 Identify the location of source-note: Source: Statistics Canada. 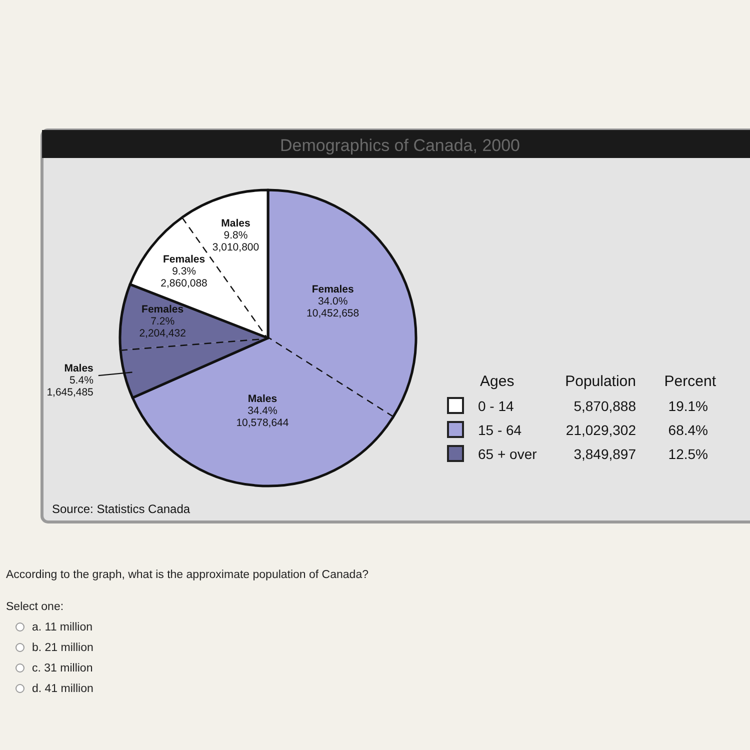
(121, 509).